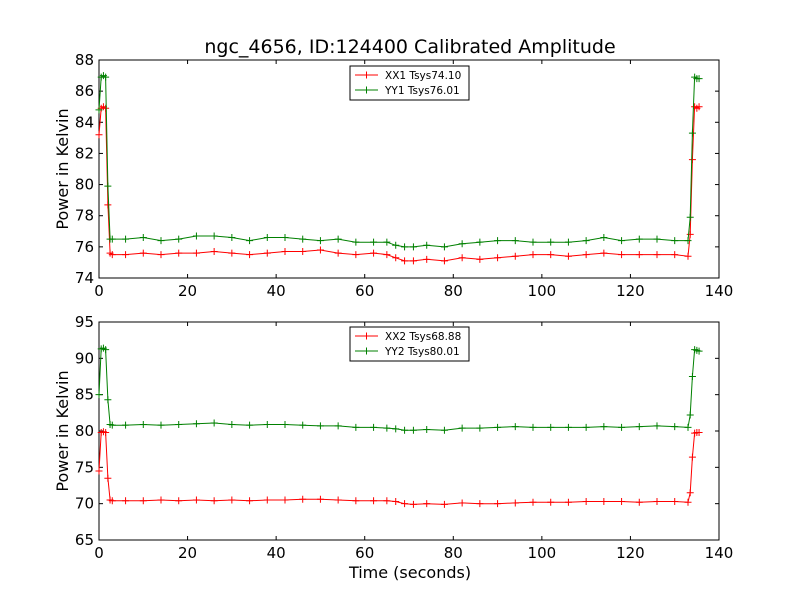 The width and height of the screenshot is (800, 600). I want to click on top-xtick-label: 100, so click(542, 291).